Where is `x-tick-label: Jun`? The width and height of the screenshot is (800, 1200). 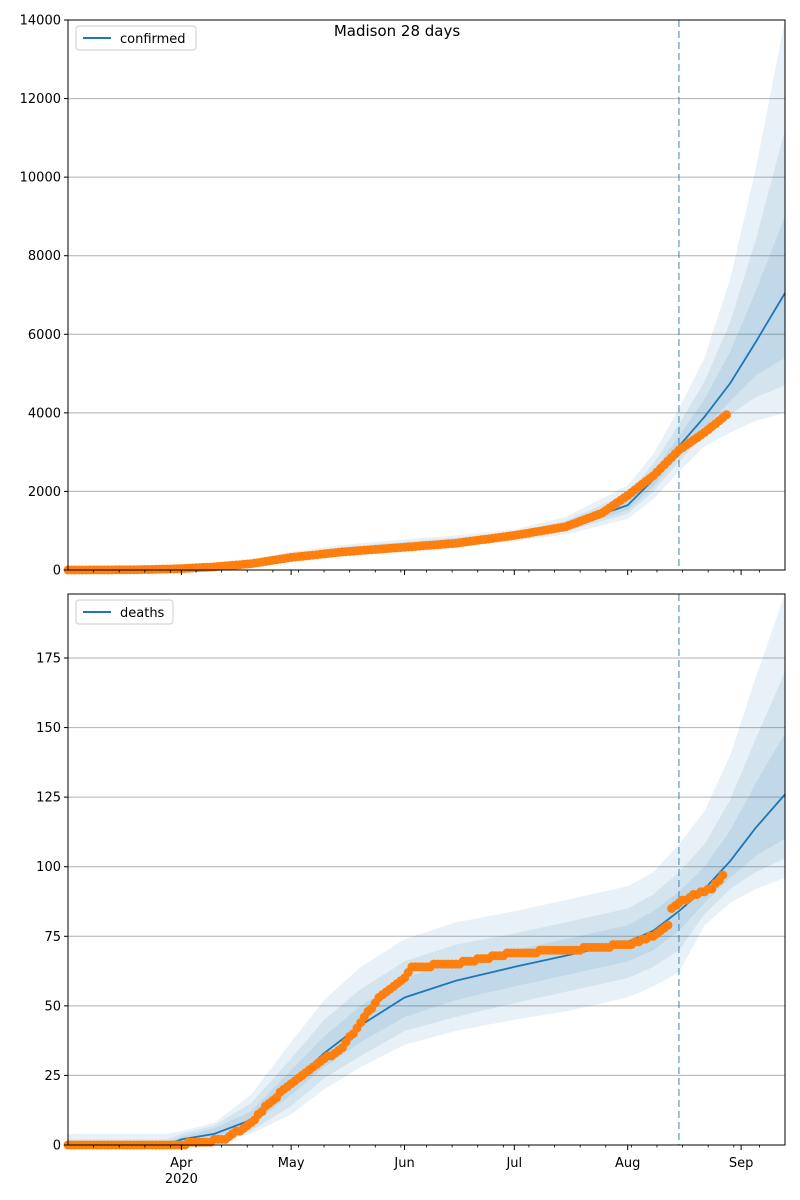 x-tick-label: Jun is located at coordinates (403, 1163).